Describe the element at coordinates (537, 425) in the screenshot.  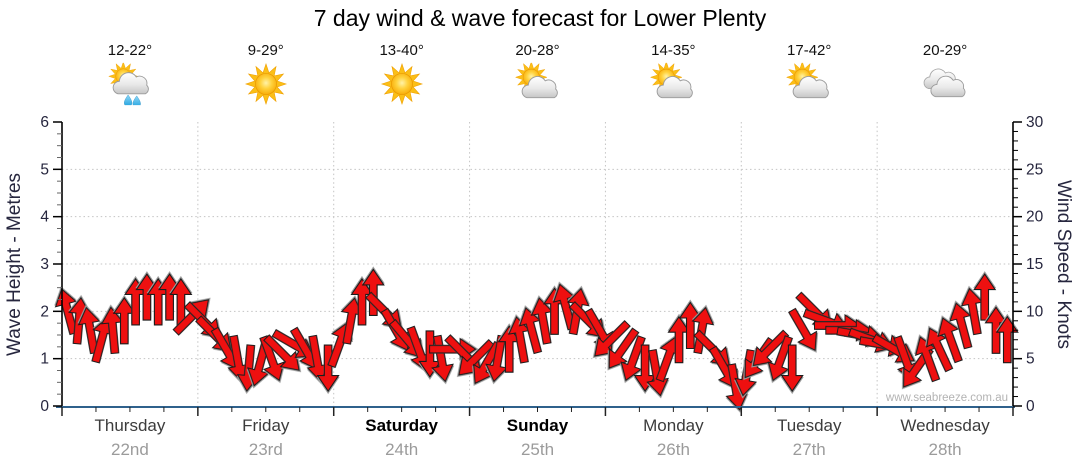
I see `day-name-label: Sunday` at that location.